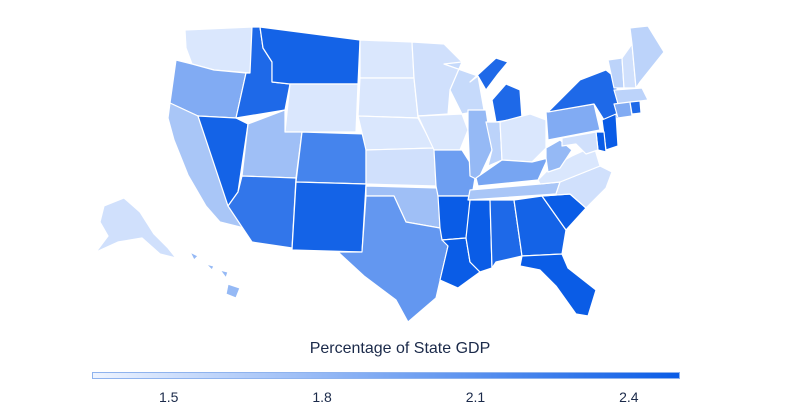 The image size is (800, 411). Describe the element at coordinates (475, 397) in the screenshot. I see `legend-tick-label: 2.1` at that location.